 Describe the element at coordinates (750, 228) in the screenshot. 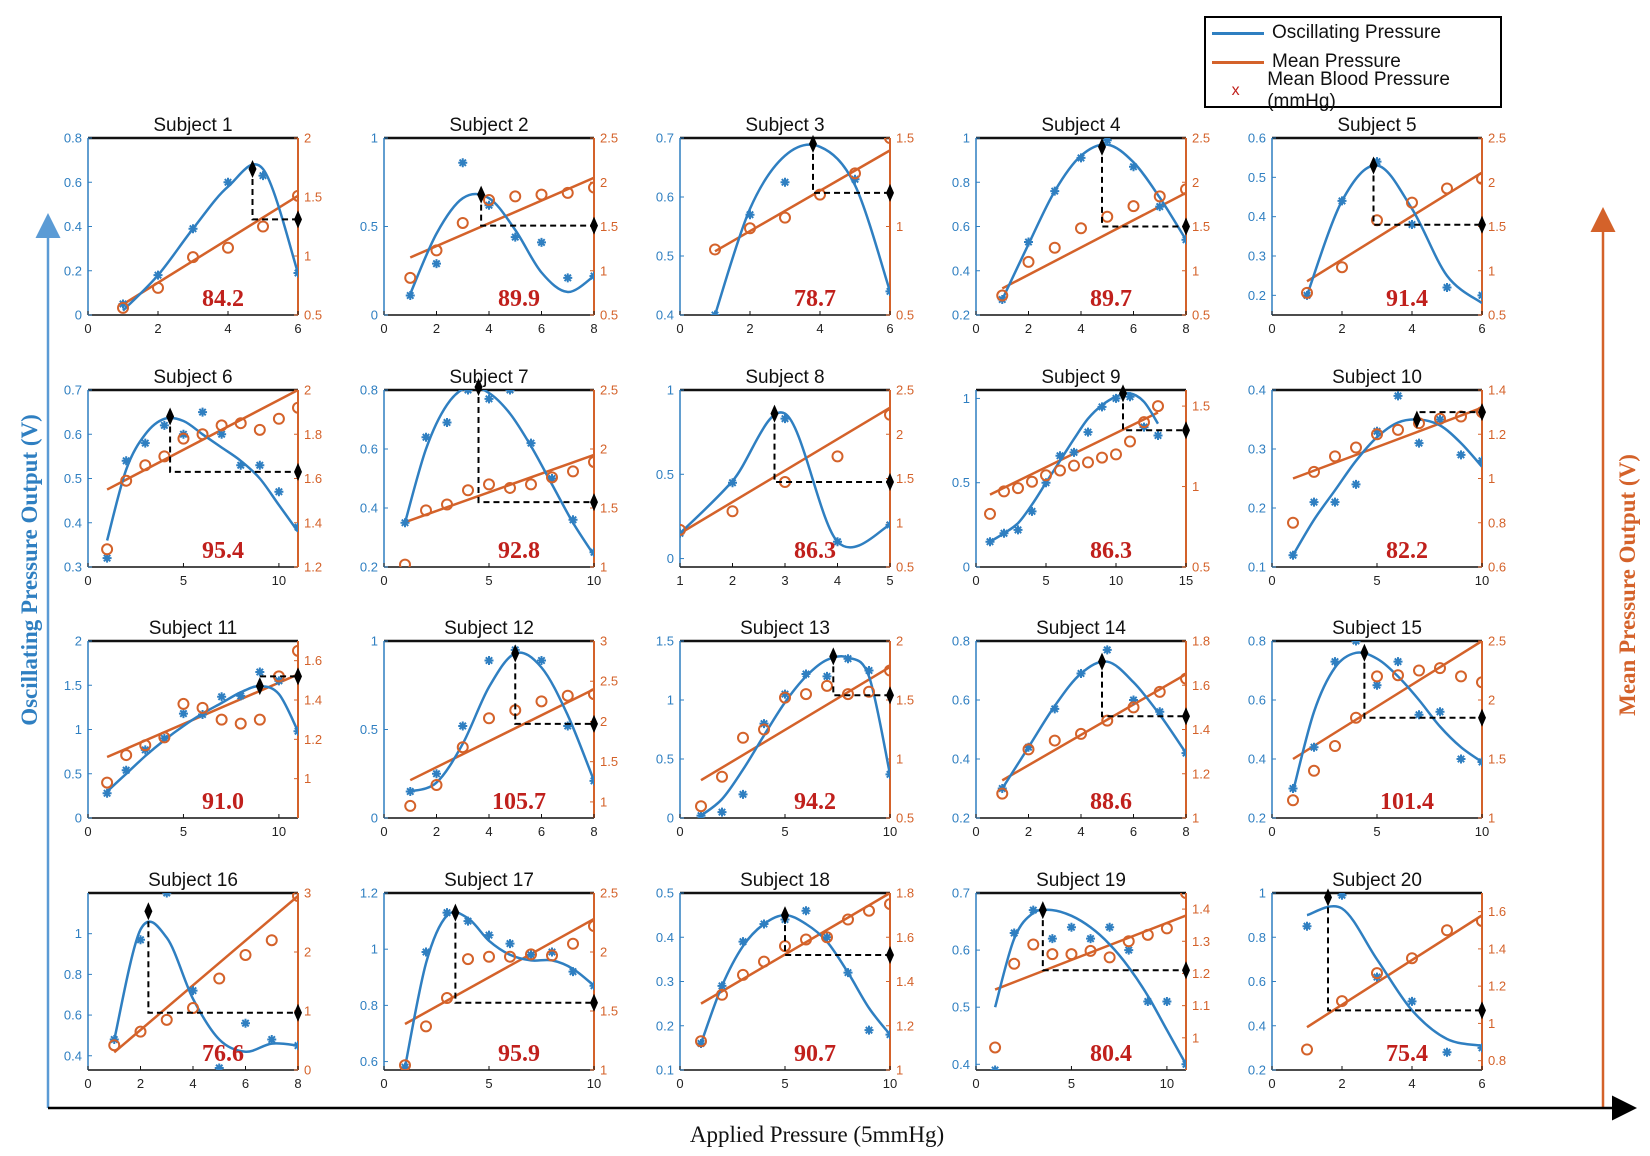

I see `subject-3-mean-point` at that location.